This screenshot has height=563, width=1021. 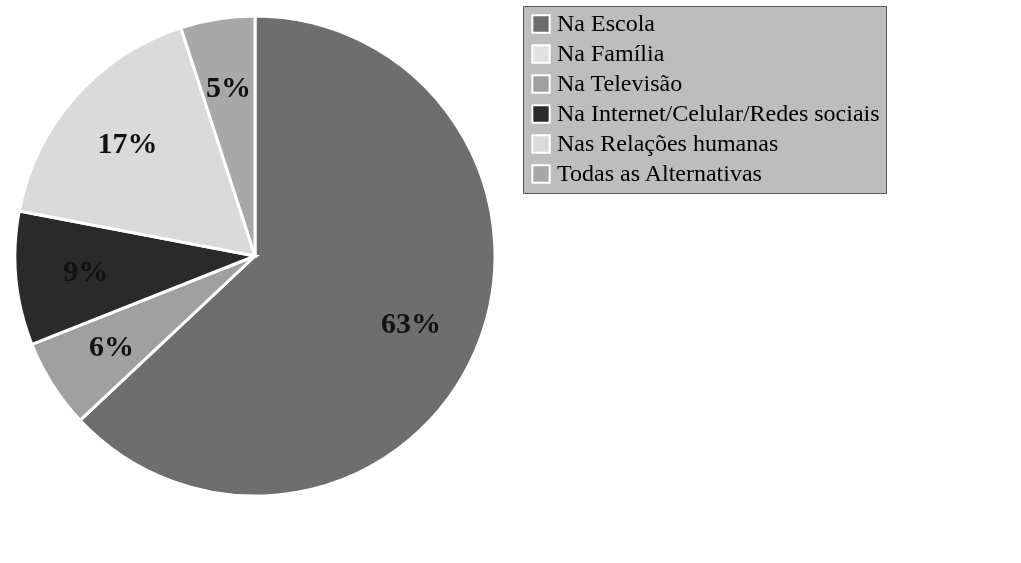 What do you see at coordinates (668, 143) in the screenshot?
I see `legend-label: Nas Relações humanas` at bounding box center [668, 143].